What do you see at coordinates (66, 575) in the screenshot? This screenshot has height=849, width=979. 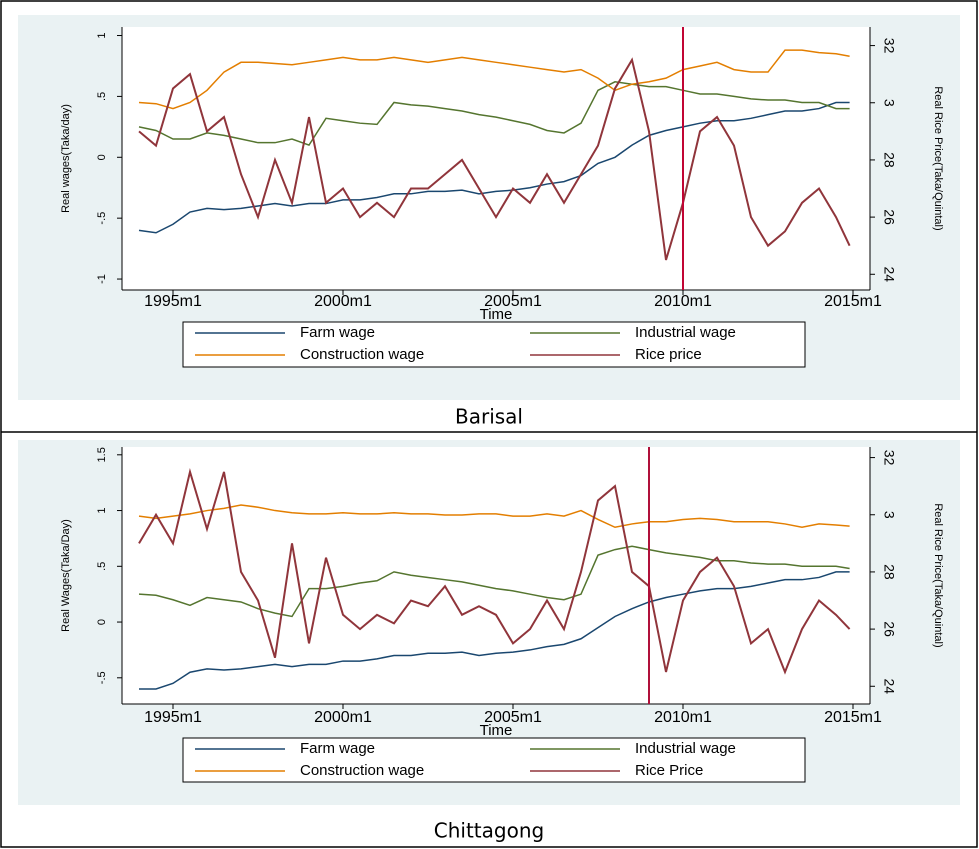 I see `y-axis-title: Real Wages(Taka/Day)` at bounding box center [66, 575].